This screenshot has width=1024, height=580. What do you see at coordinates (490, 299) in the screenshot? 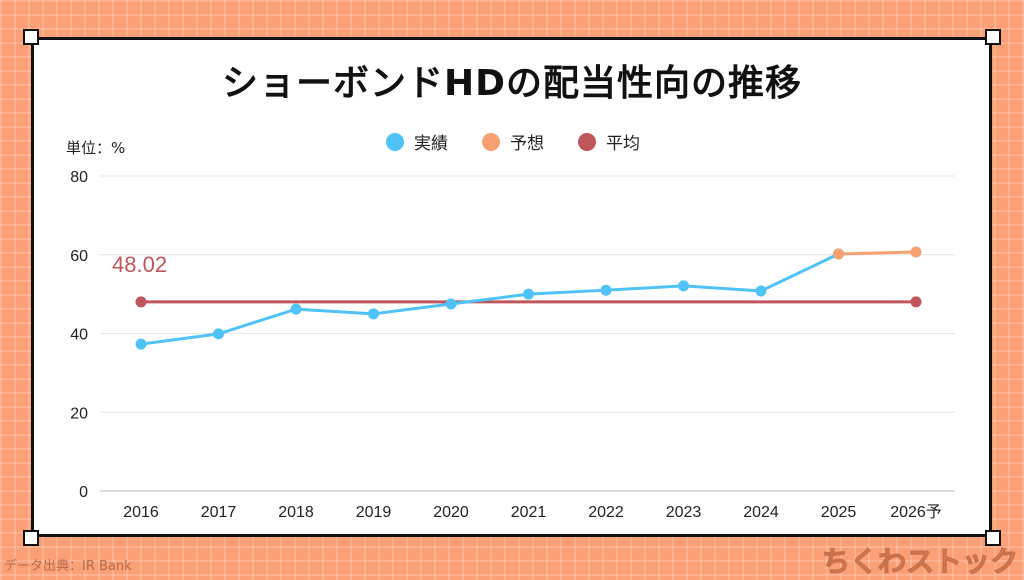
I see `series-line-実績` at bounding box center [490, 299].